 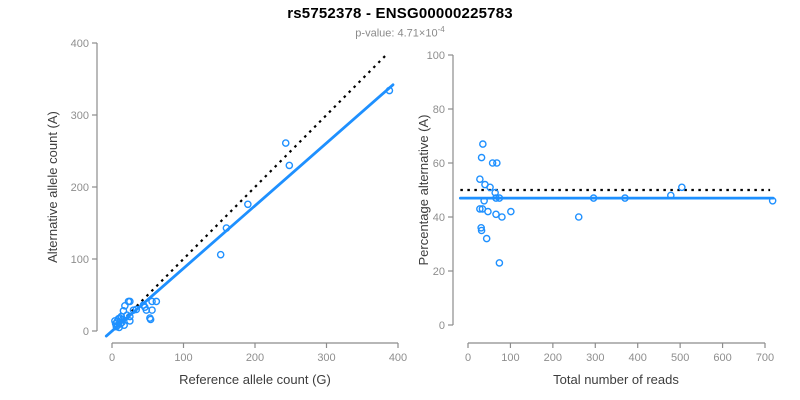 I want to click on y-tick-label: 40, so click(x=439, y=218).